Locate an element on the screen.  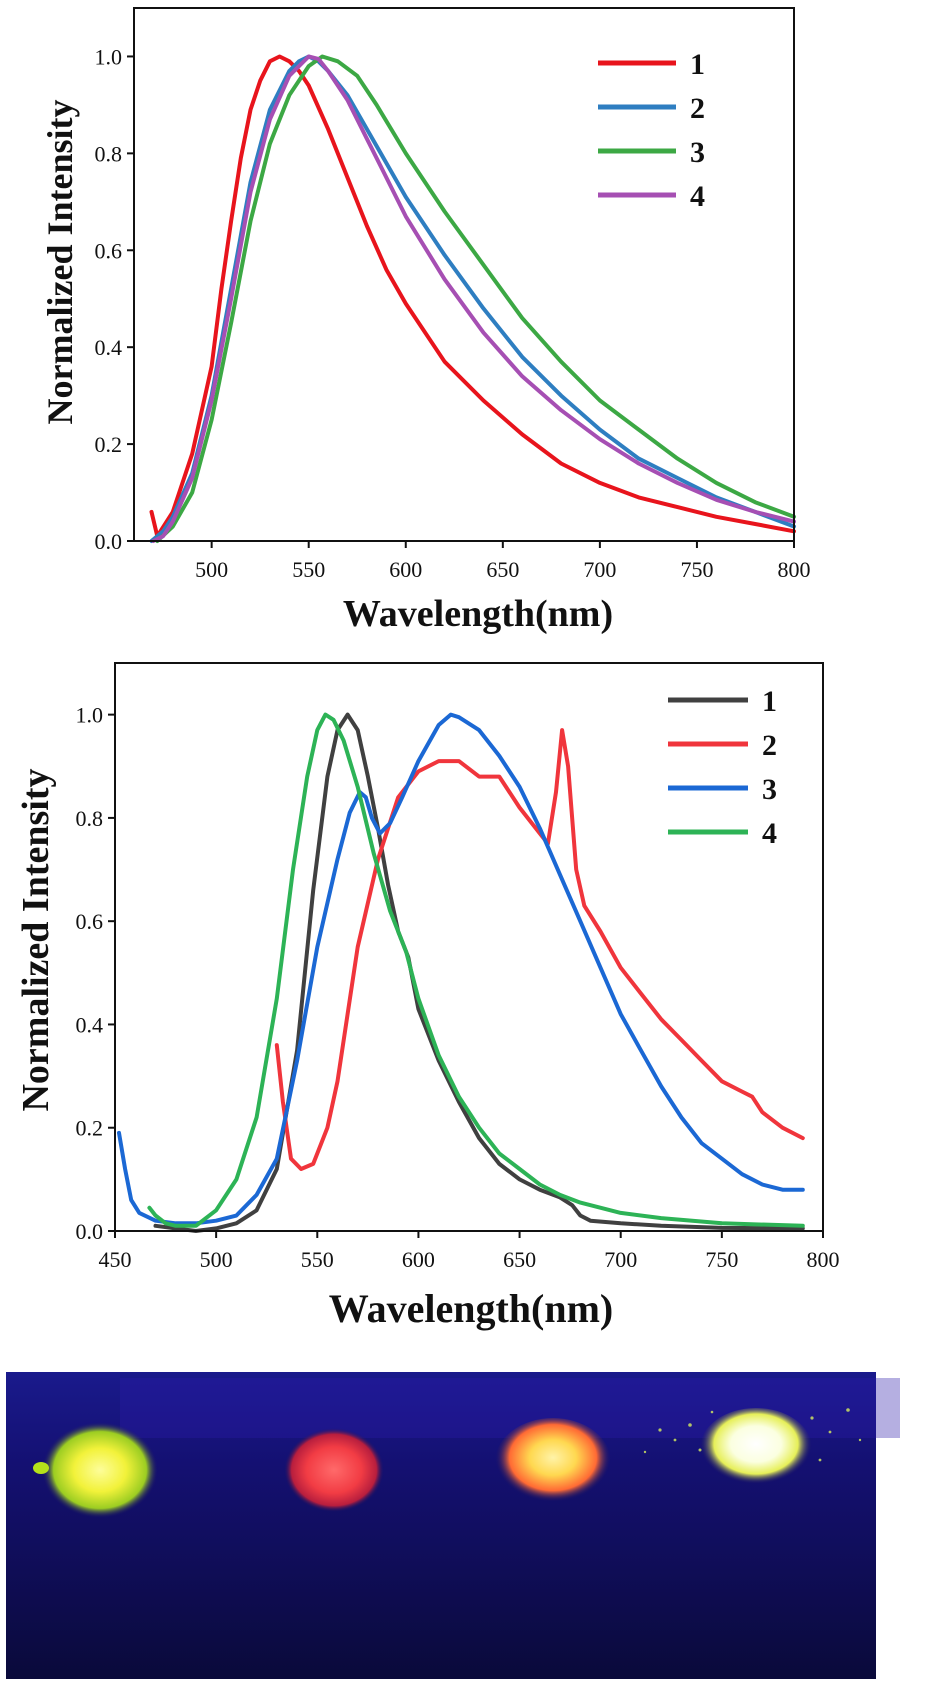
chart-1-x-axis-label: Wavelength(nm) is located at coordinates (478, 614).